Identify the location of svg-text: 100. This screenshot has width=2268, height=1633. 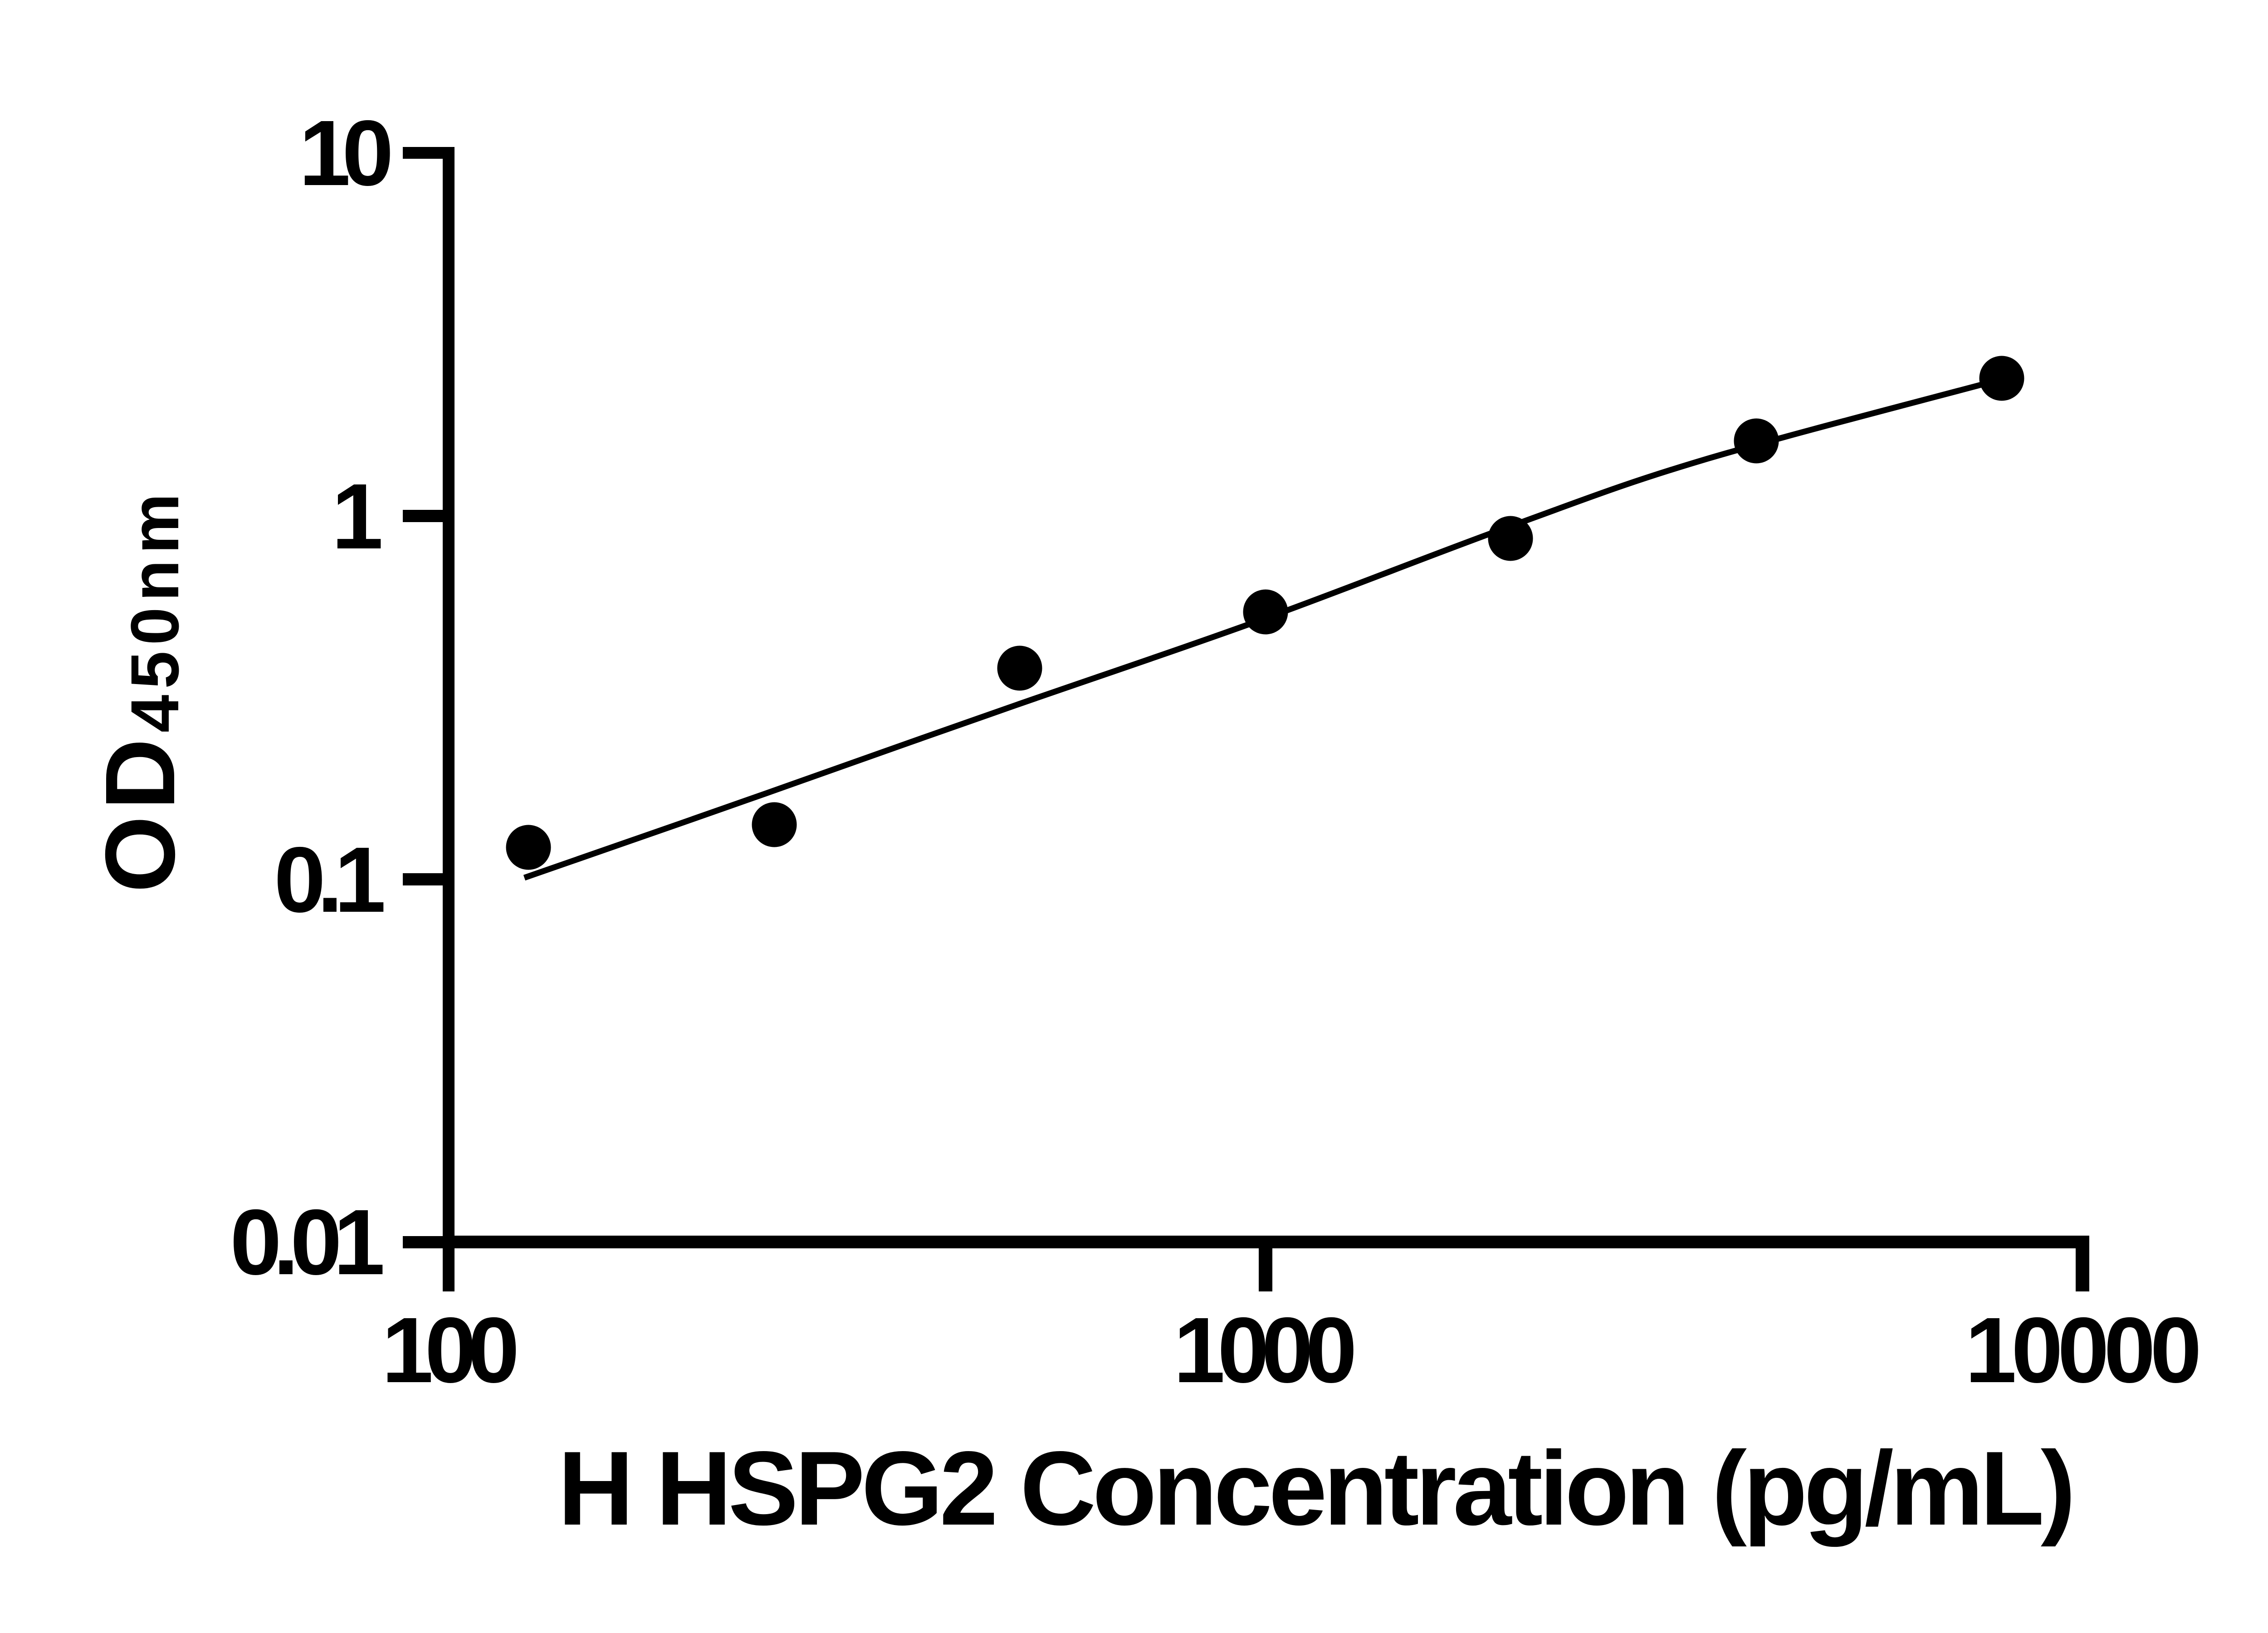
(449, 1350).